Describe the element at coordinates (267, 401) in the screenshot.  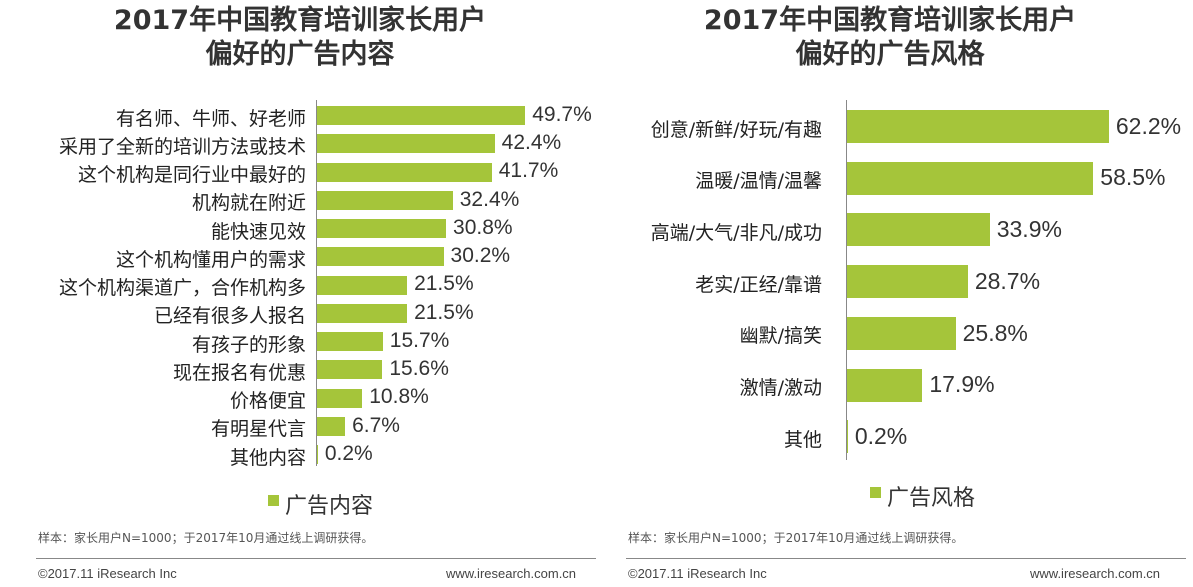
I see `category-label: 价格便宜` at that location.